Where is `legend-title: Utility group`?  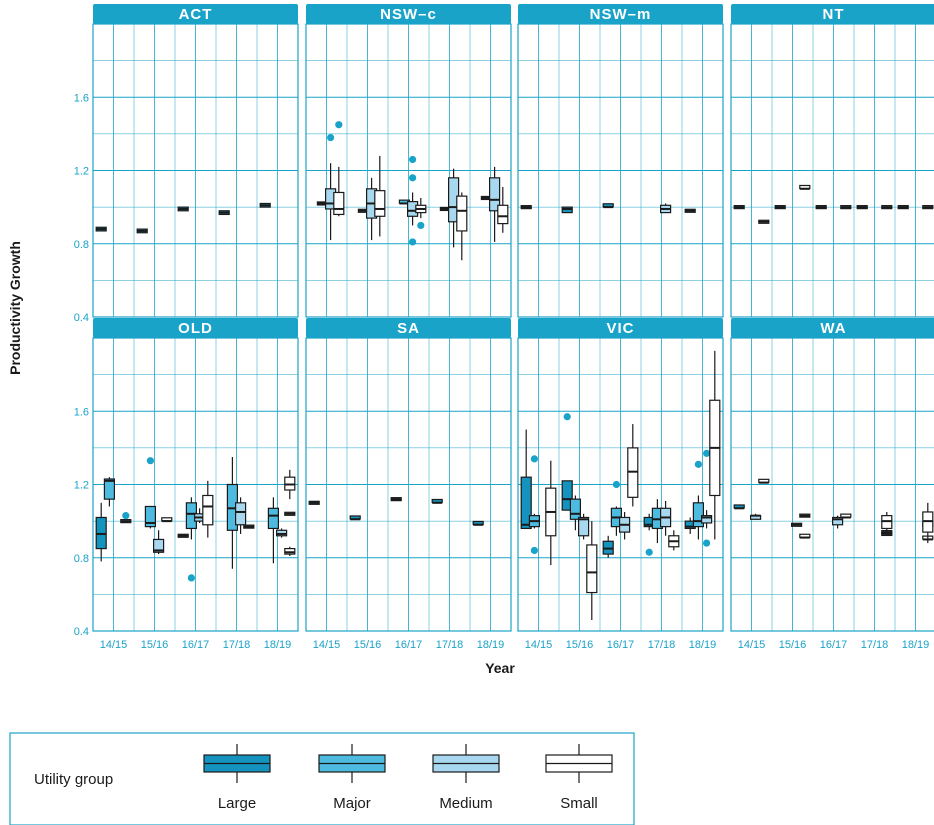 legend-title: Utility group is located at coordinates (73, 779).